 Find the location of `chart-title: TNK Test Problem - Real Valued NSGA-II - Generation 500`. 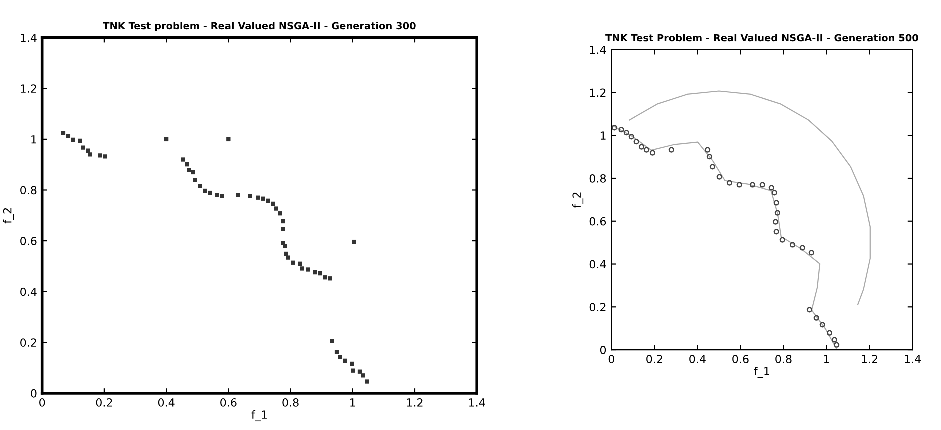

chart-title: TNK Test Problem - Real Valued NSGA-II - Generation 500 is located at coordinates (762, 38).